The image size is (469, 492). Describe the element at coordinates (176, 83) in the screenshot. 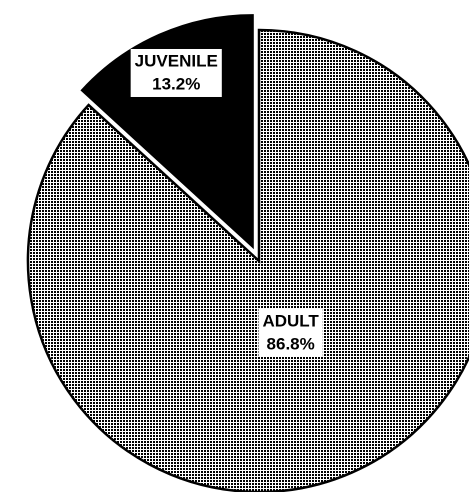

I see `slice-value-label: 13.2%` at that location.